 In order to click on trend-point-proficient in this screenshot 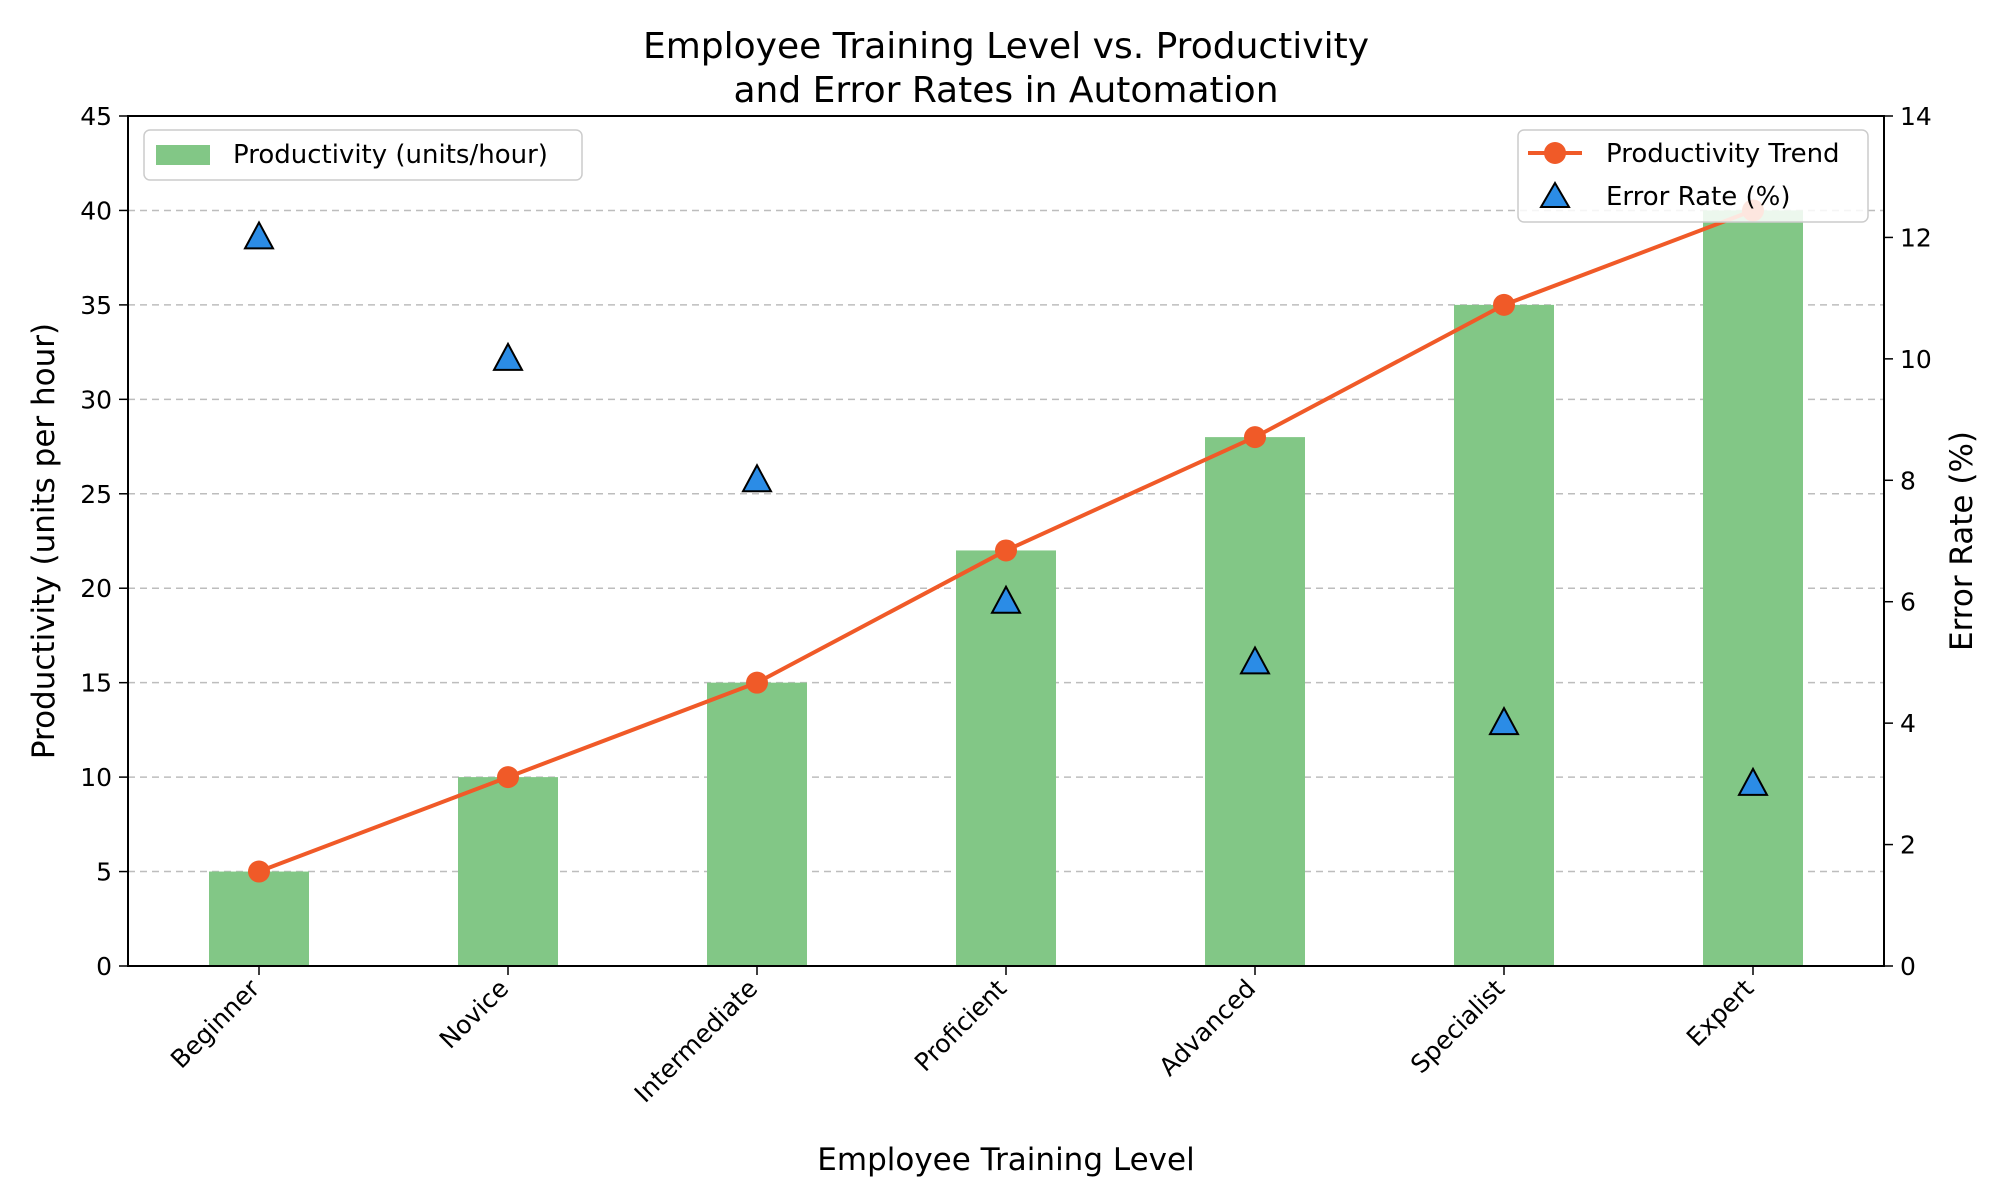, I will do `click(1006, 550)`.